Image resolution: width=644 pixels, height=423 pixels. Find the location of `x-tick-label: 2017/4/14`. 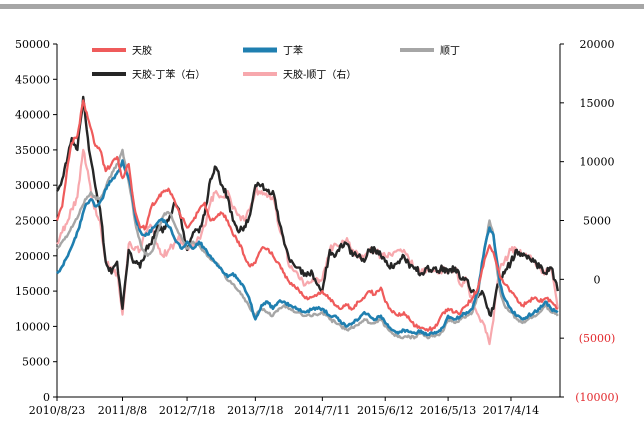

x-tick-label: 2017/4/14 is located at coordinates (511, 410).